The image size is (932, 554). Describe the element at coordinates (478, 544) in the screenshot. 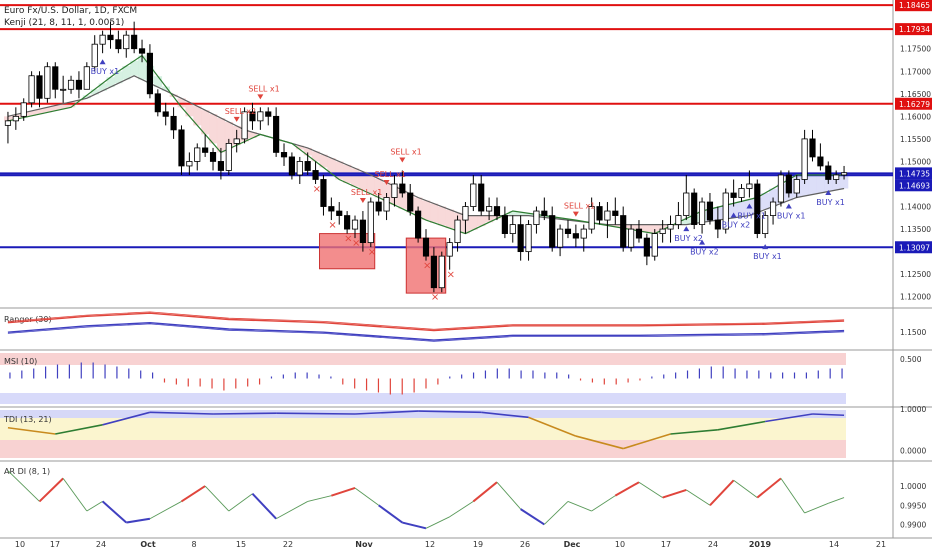

I see `time-tick-label: 19` at that location.